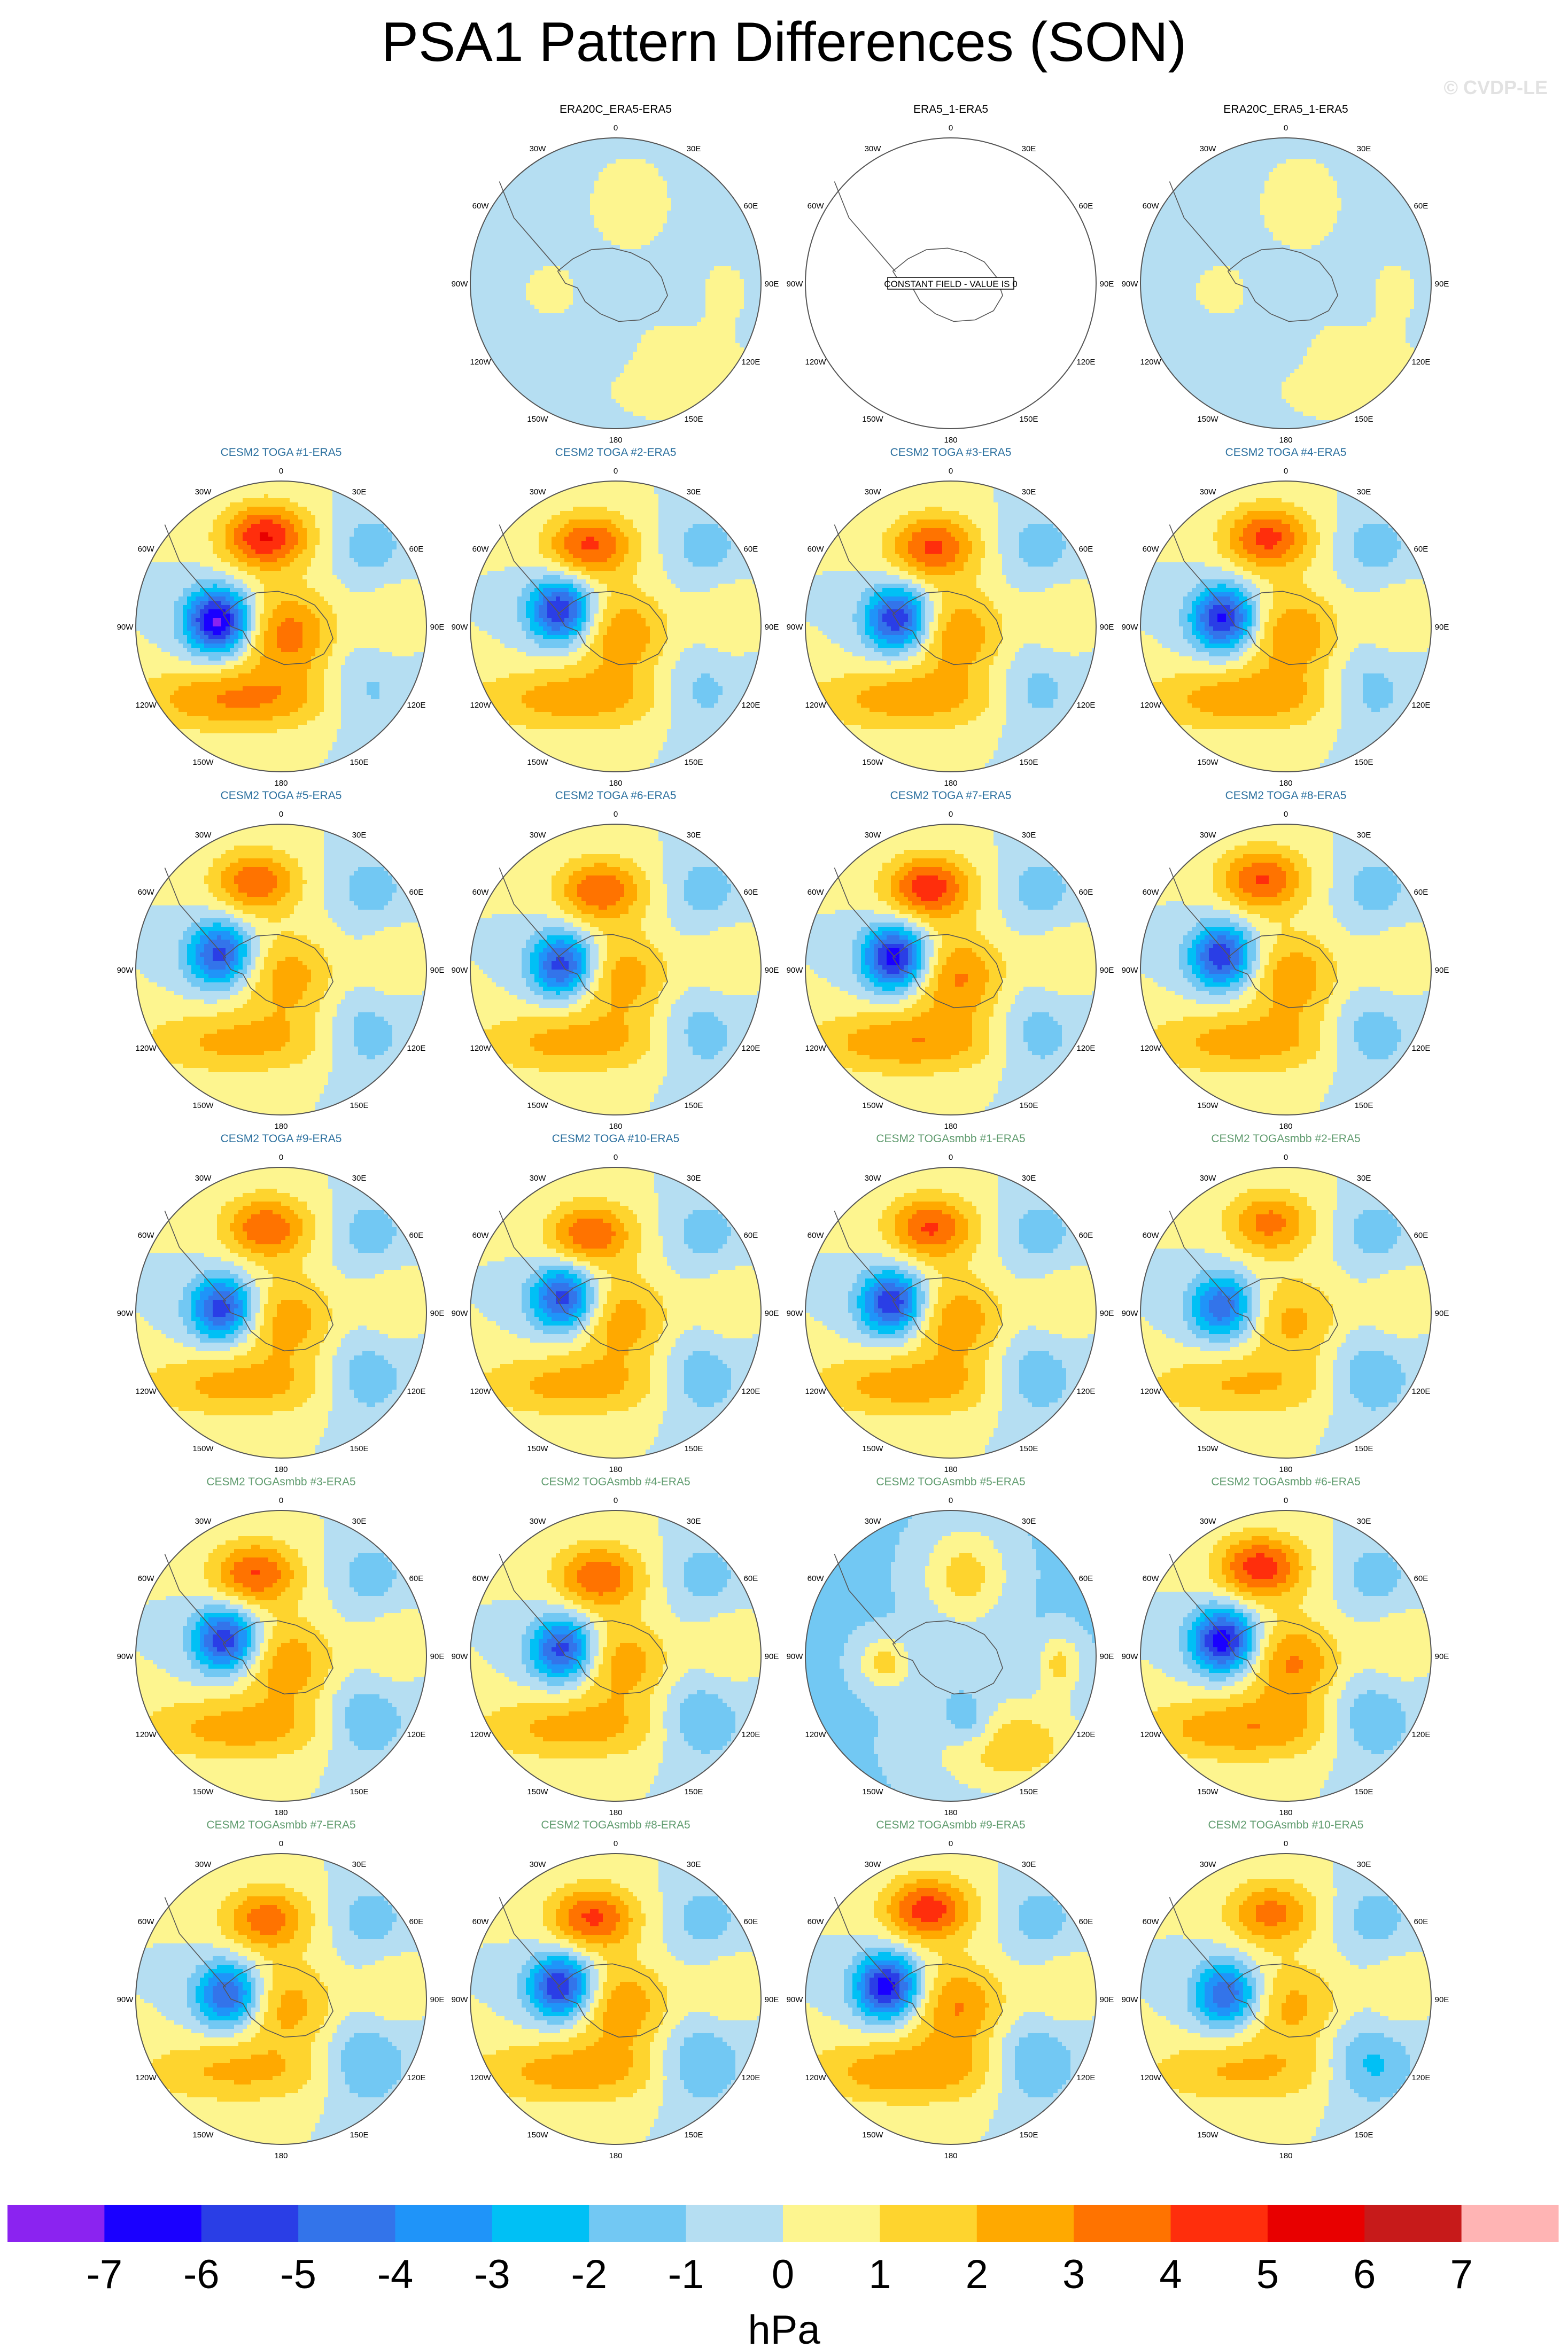 The width and height of the screenshot is (1568, 2348). I want to click on colorbar-tick-label: -4, so click(395, 2274).